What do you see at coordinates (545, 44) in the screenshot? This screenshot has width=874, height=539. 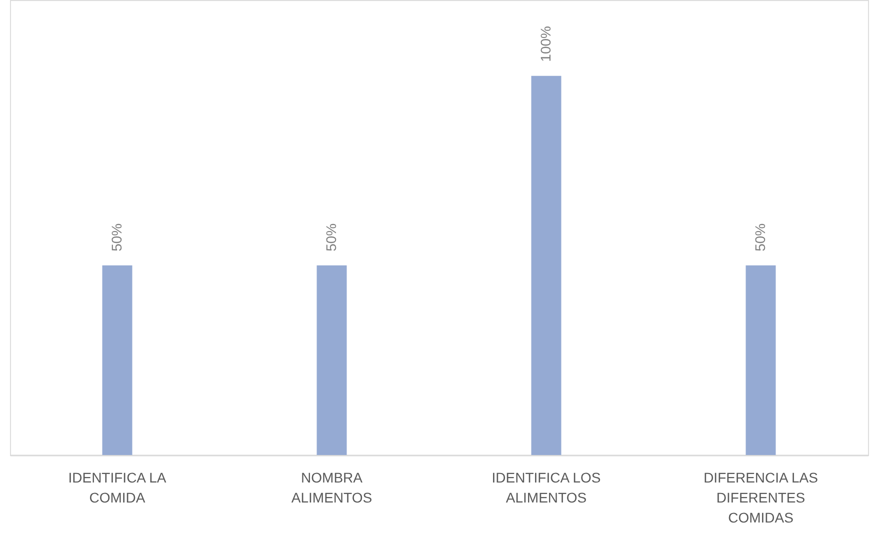 I see `data-label: 100%` at bounding box center [545, 44].